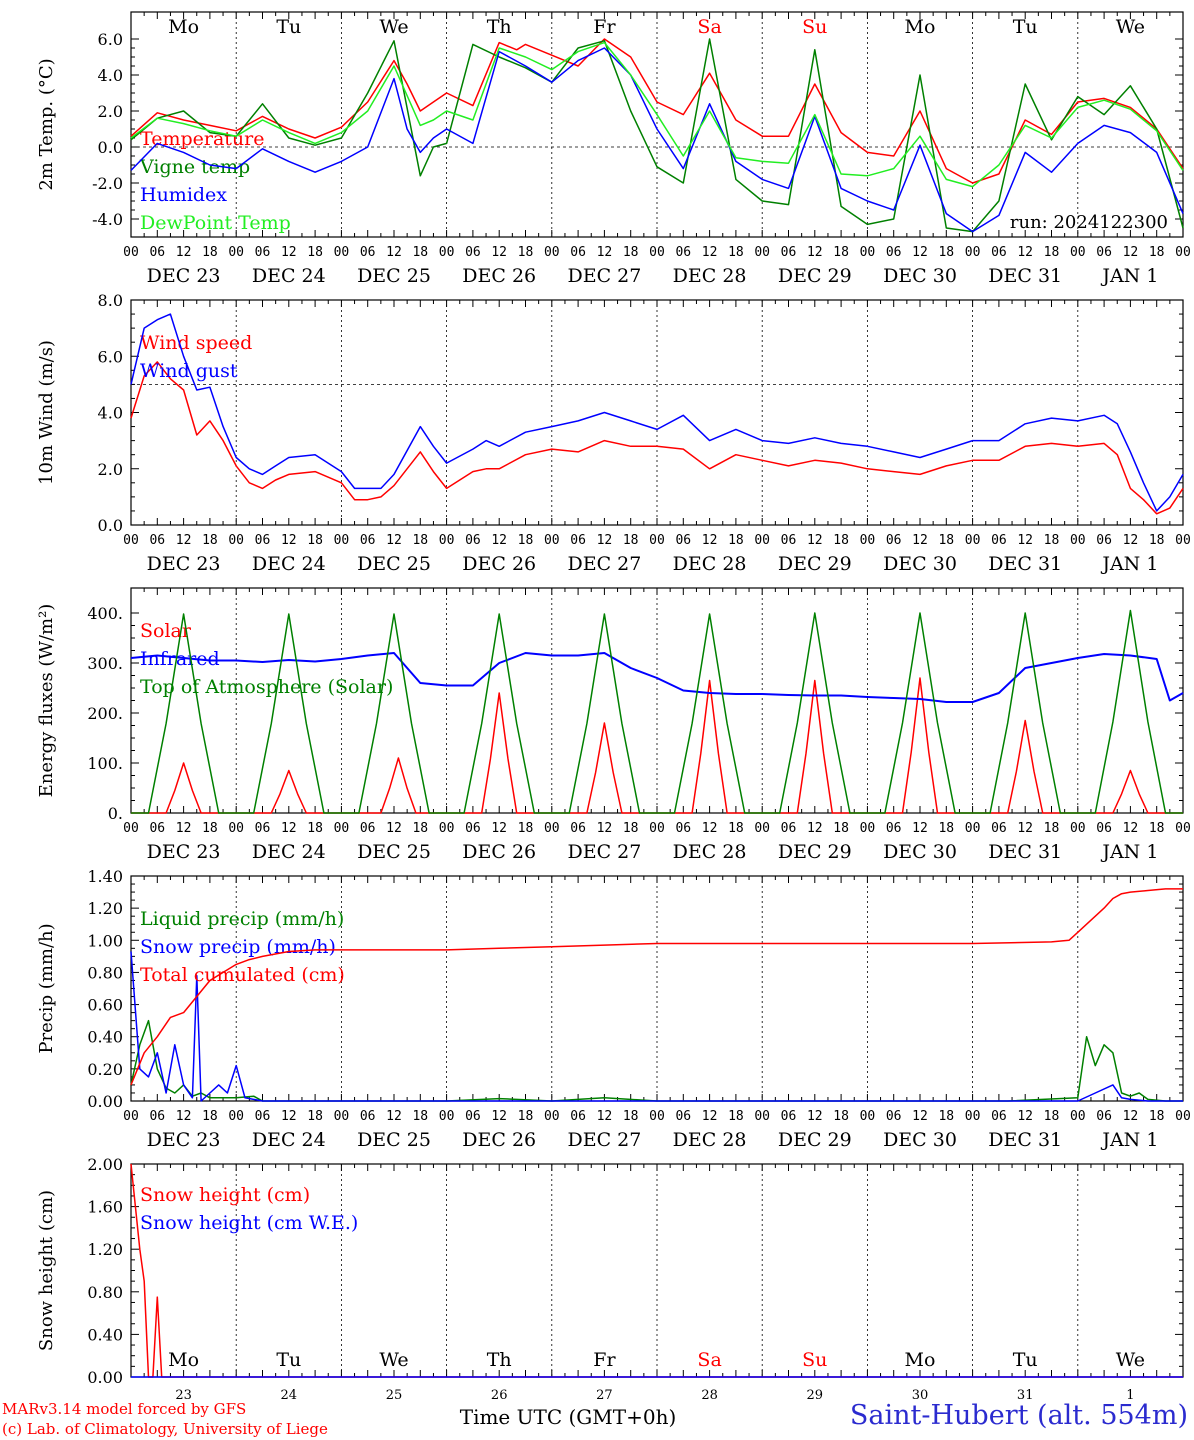  What do you see at coordinates (105, 940) in the screenshot?
I see `y-tick-label: 1.00` at bounding box center [105, 940].